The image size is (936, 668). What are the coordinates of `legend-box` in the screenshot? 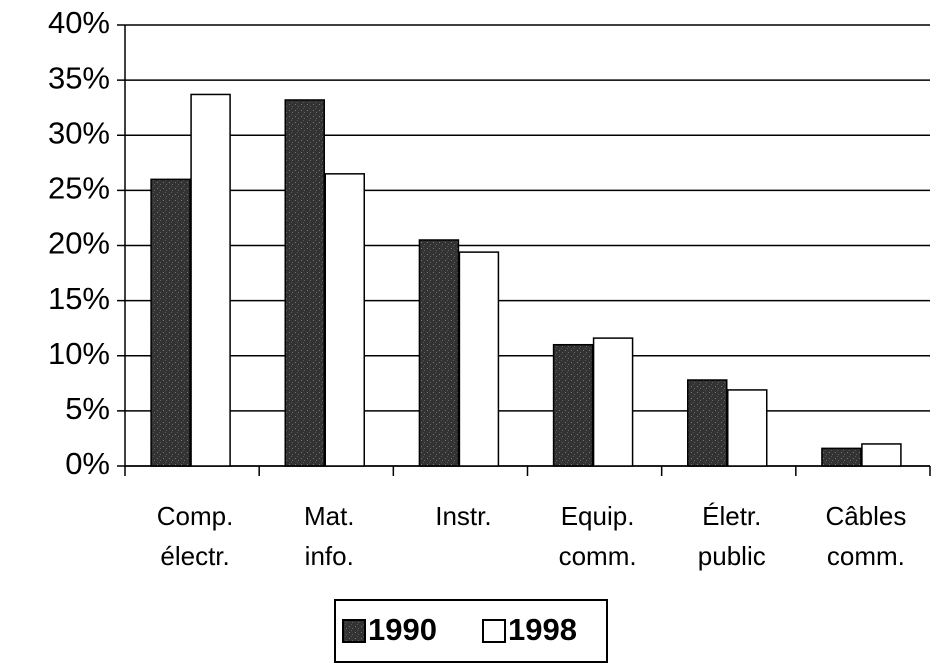 It's located at (471, 631).